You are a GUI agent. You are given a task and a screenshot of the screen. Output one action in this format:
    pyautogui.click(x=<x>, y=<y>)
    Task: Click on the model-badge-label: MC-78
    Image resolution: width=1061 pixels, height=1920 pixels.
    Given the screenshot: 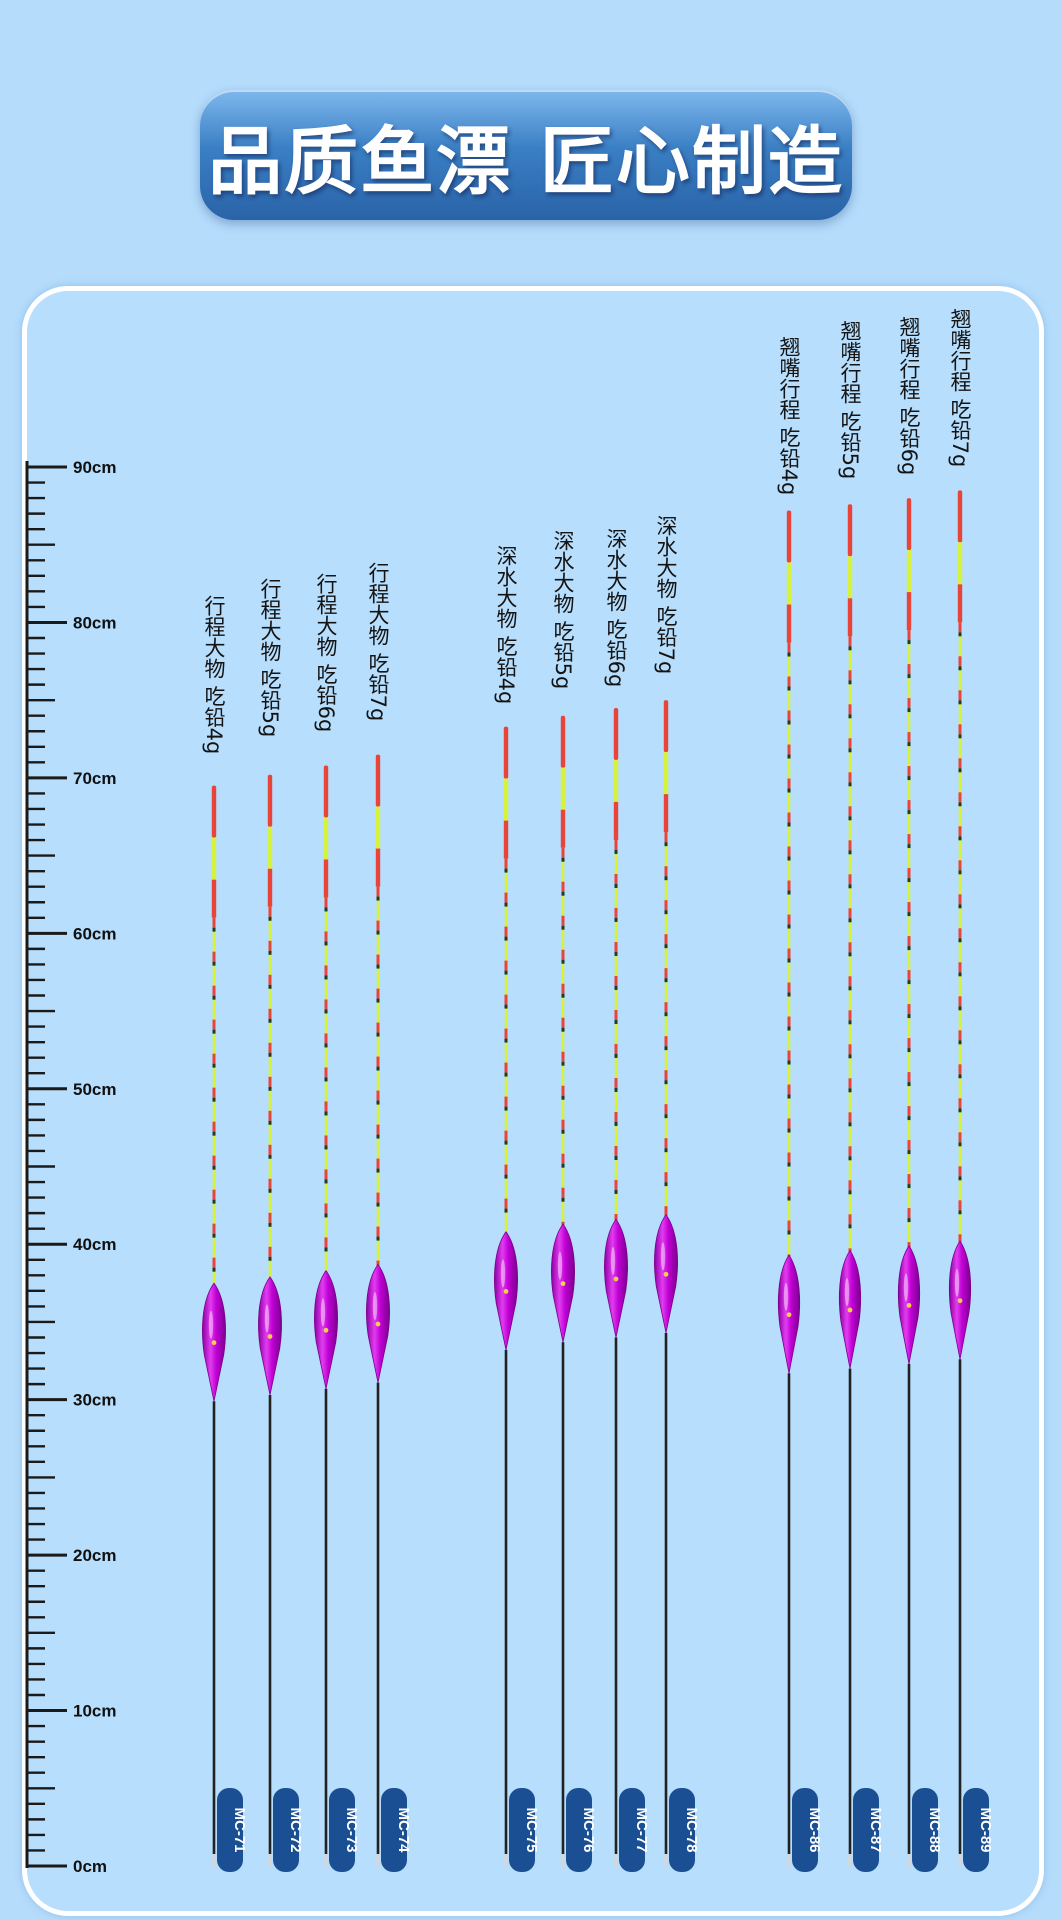 What is the action you would take?
    pyautogui.click(x=691, y=1829)
    